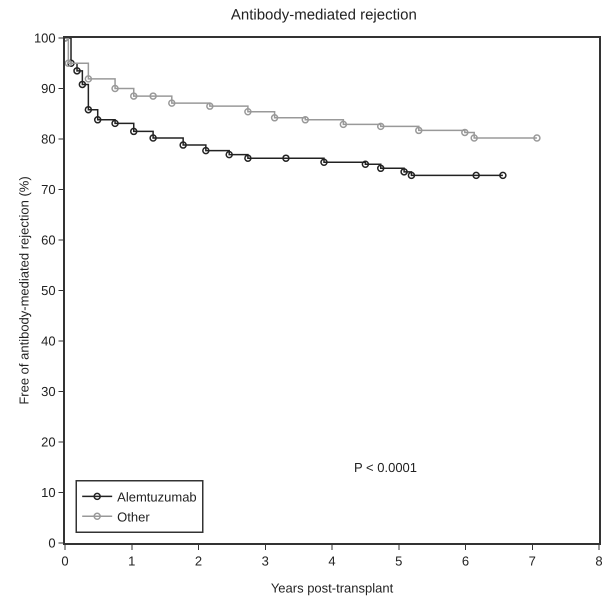  I want to click on annotation: P < 0.0001, so click(386, 467).